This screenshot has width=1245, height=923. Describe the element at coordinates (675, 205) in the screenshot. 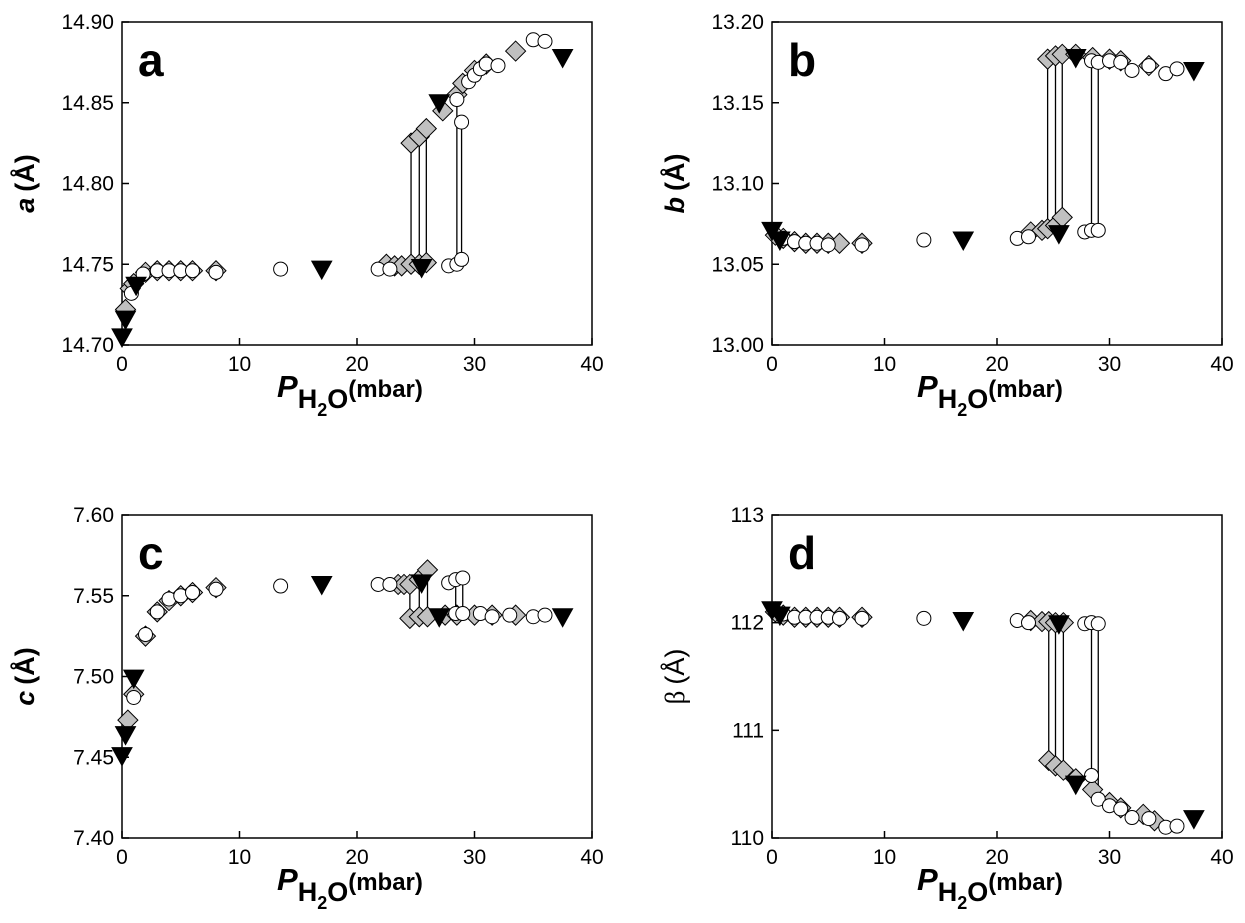

I see `y-axis-symbol: b` at that location.